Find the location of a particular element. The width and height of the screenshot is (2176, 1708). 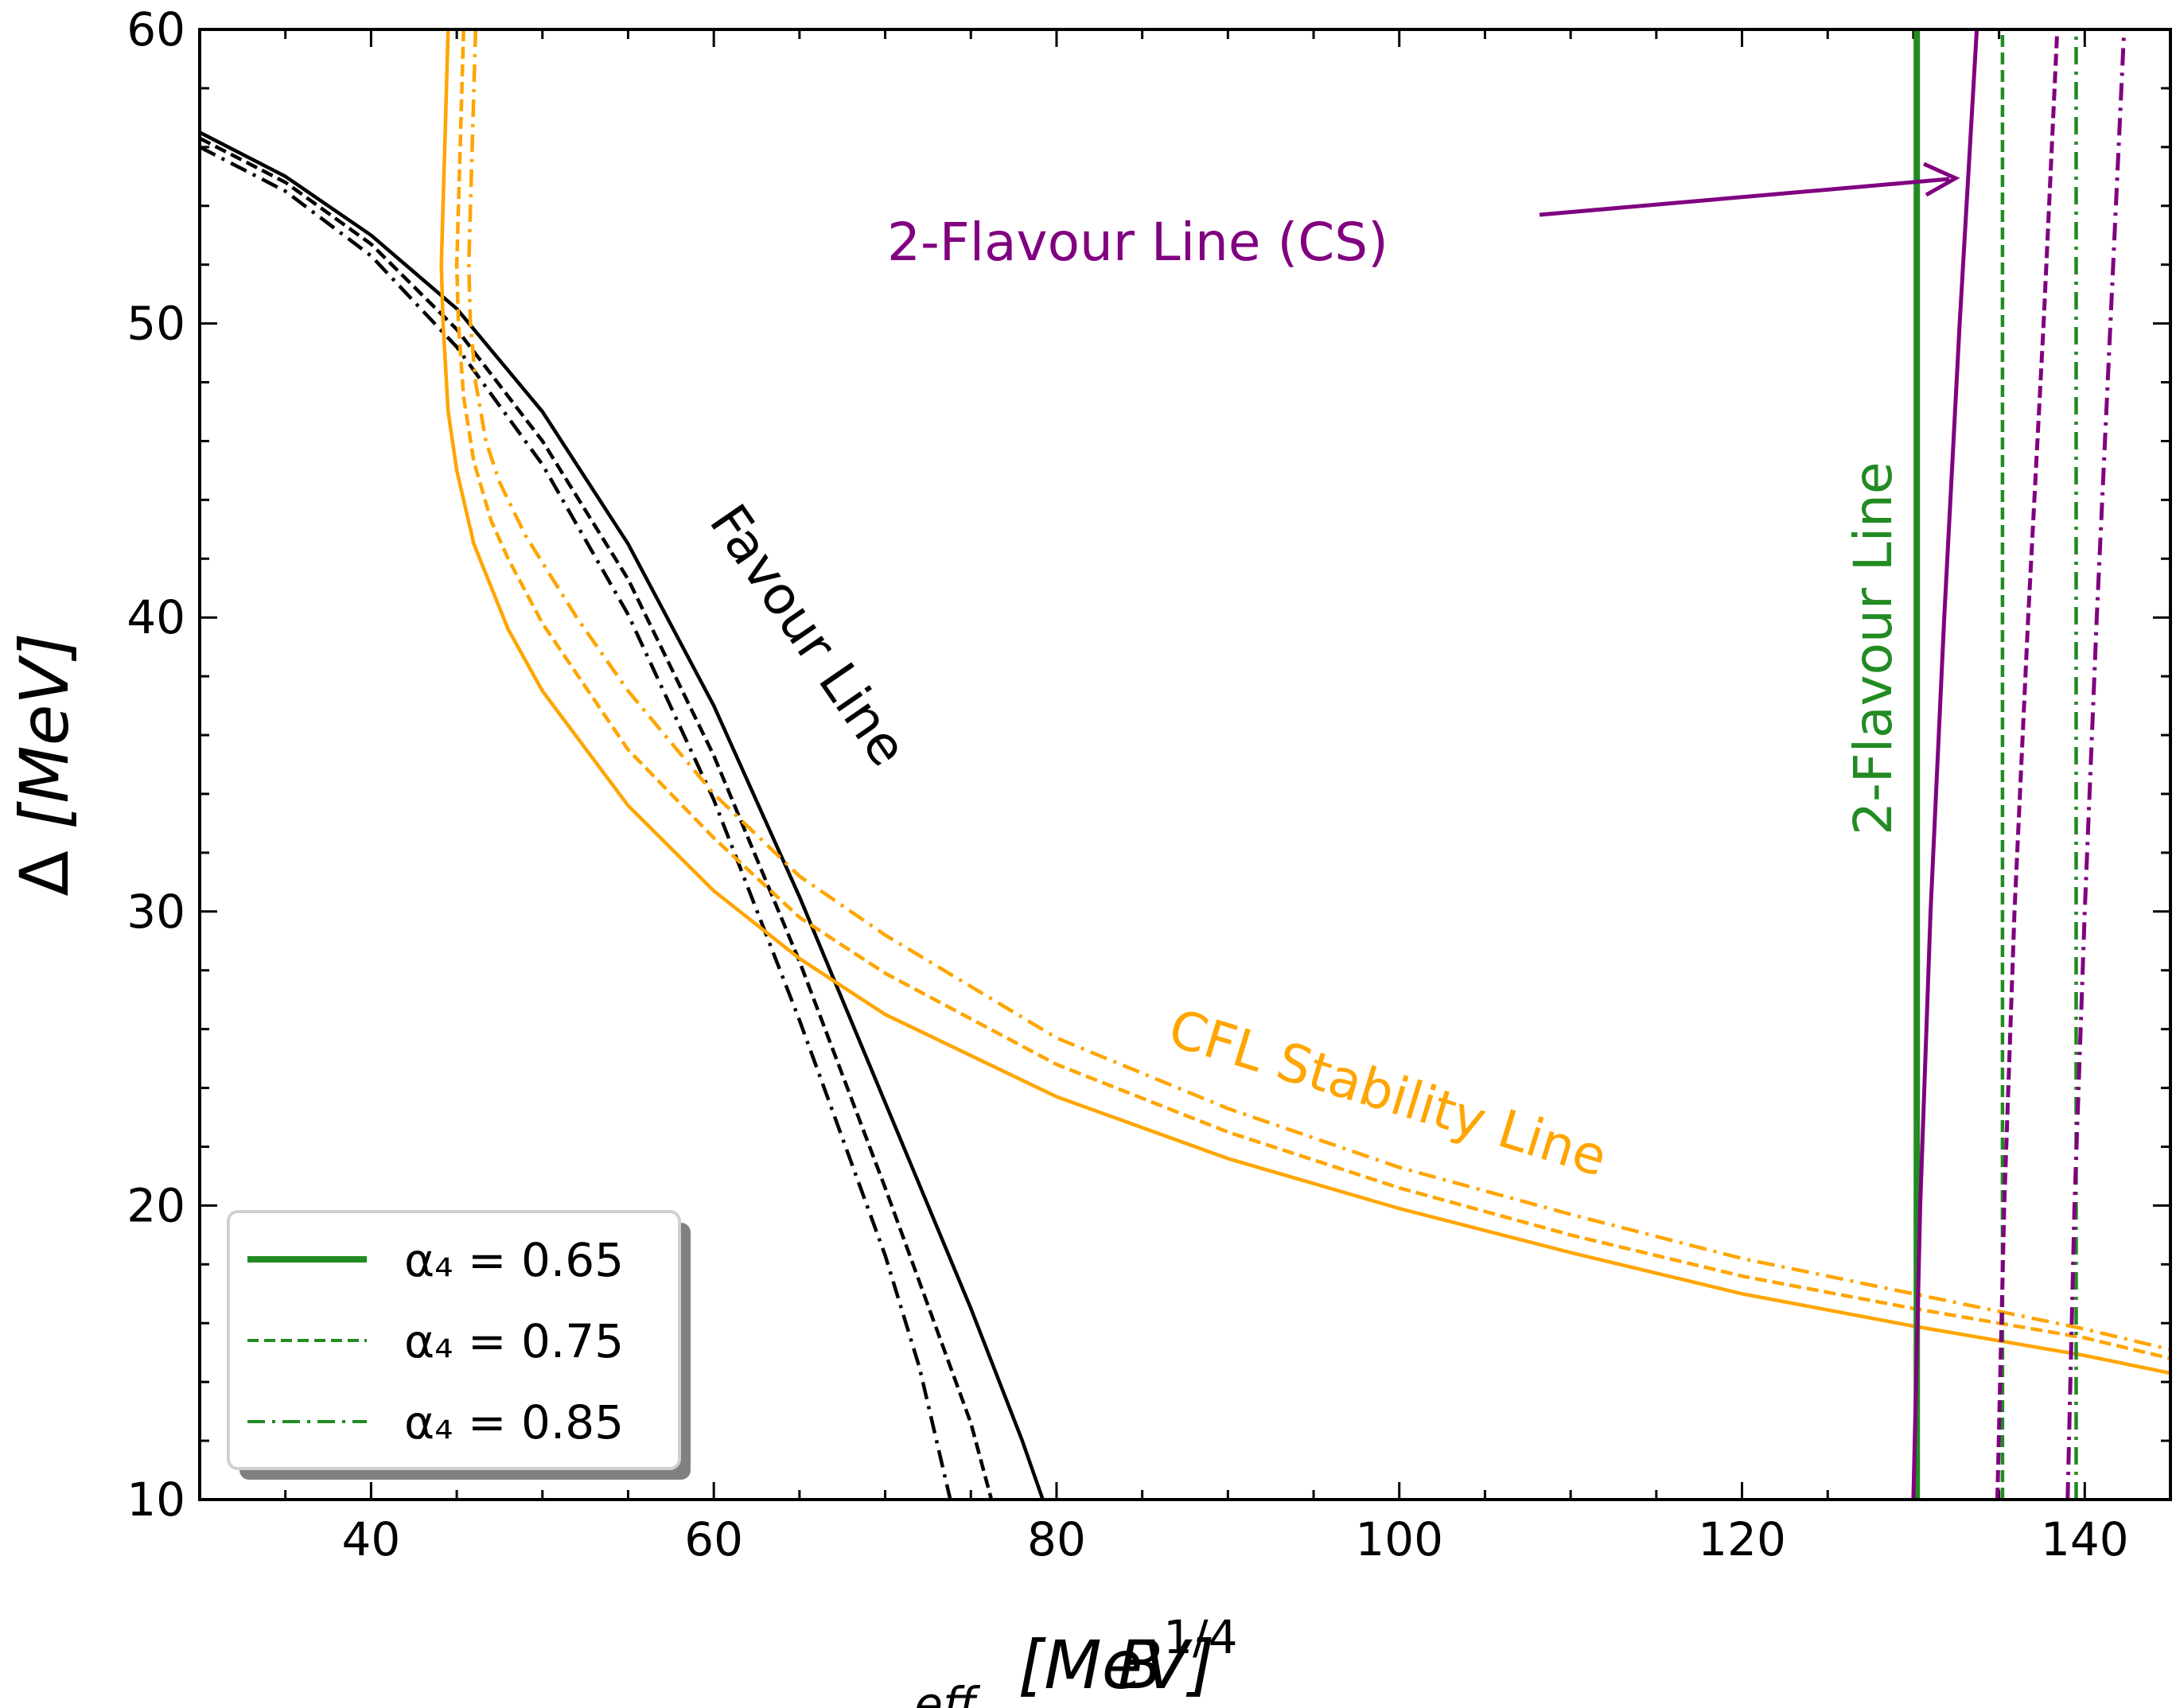

y-axis-label: Δ [MeV] is located at coordinates (45, 764).